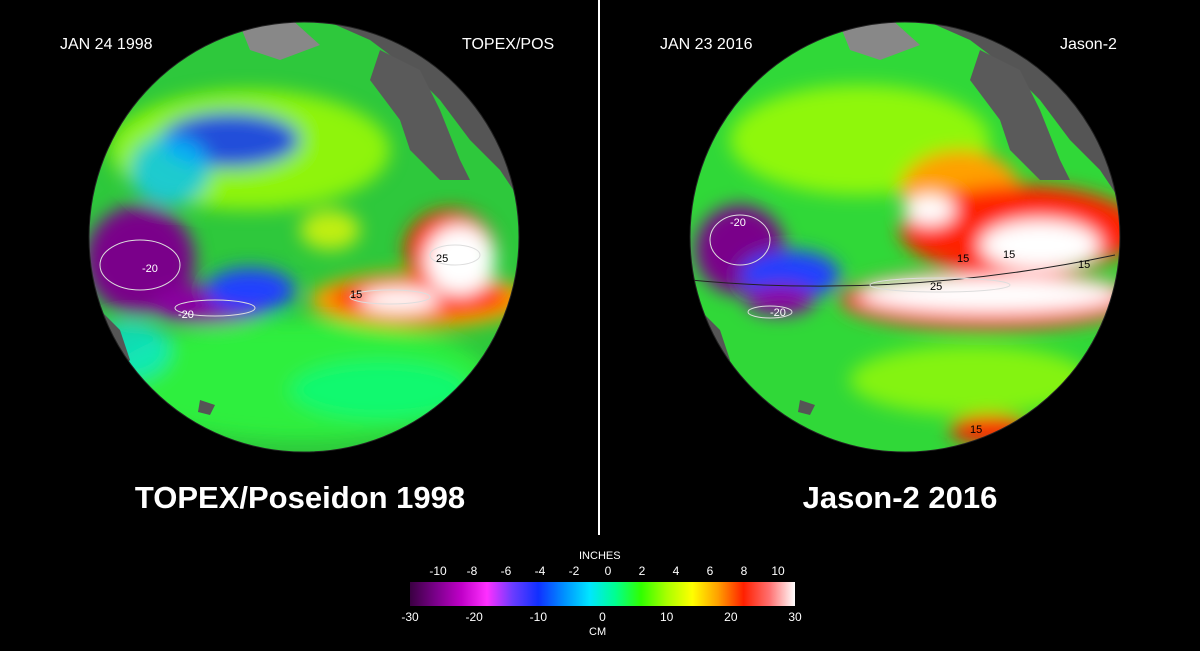 The width and height of the screenshot is (1200, 651). What do you see at coordinates (508, 44) in the screenshot?
I see `mission-label: TOPEX/POS` at bounding box center [508, 44].